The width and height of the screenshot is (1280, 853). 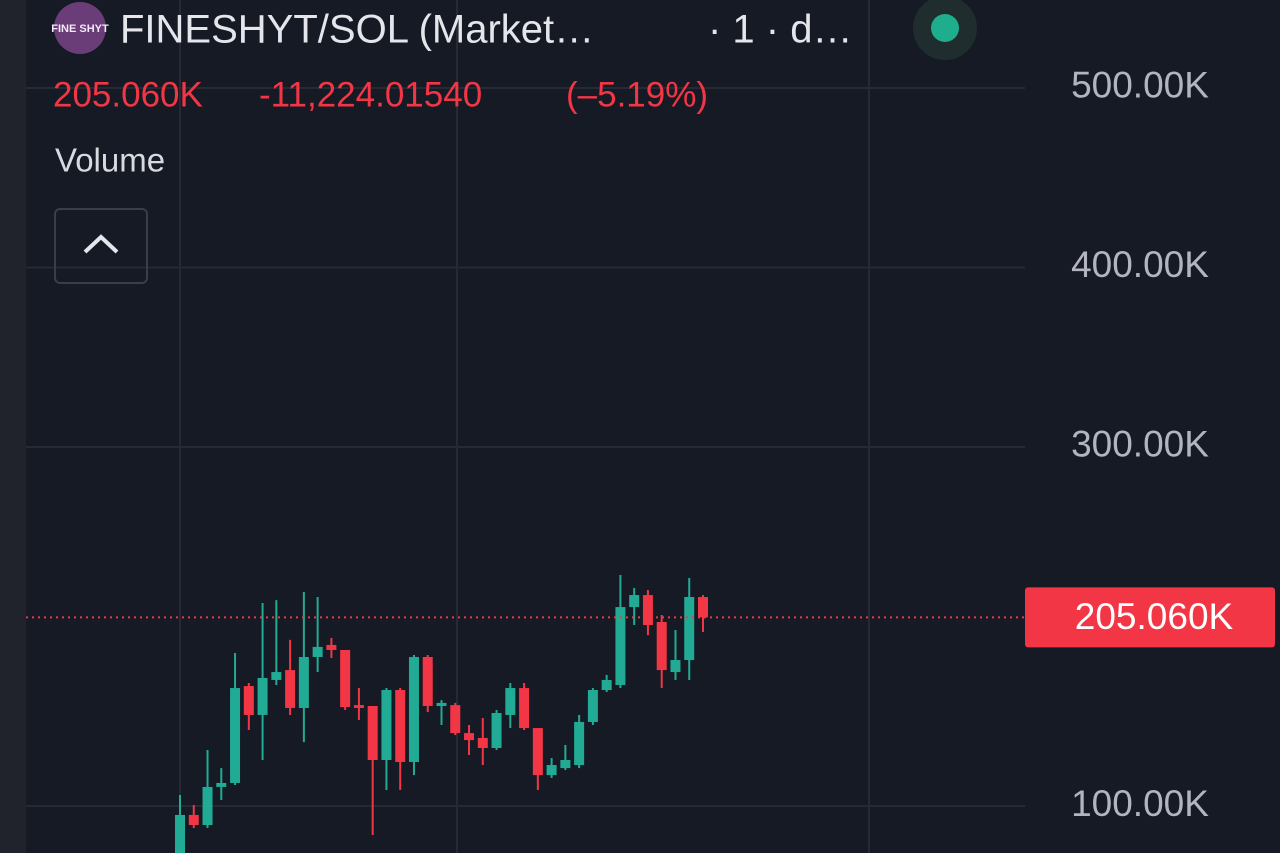 I want to click on chevron-up, so click(x=101, y=244).